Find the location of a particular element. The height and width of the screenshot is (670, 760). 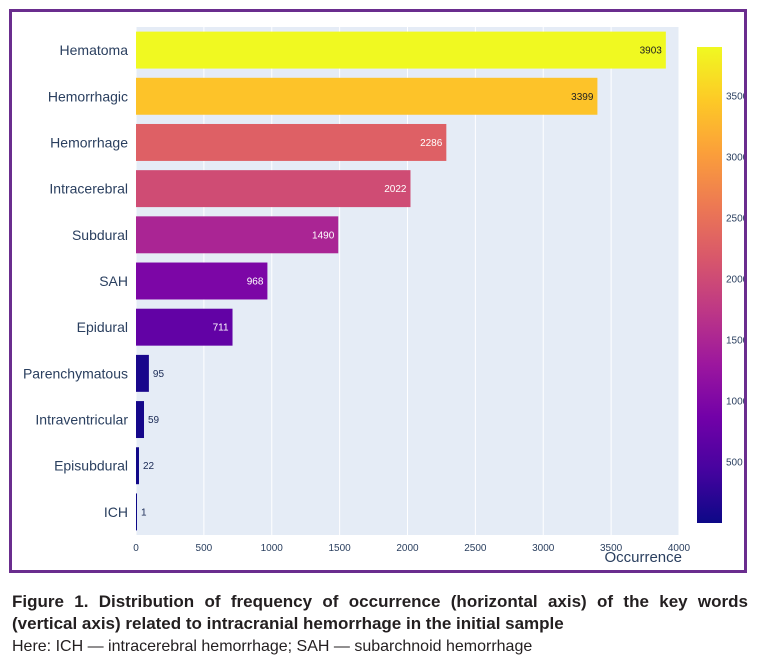

x-tick-label: 3500 is located at coordinates (611, 548).